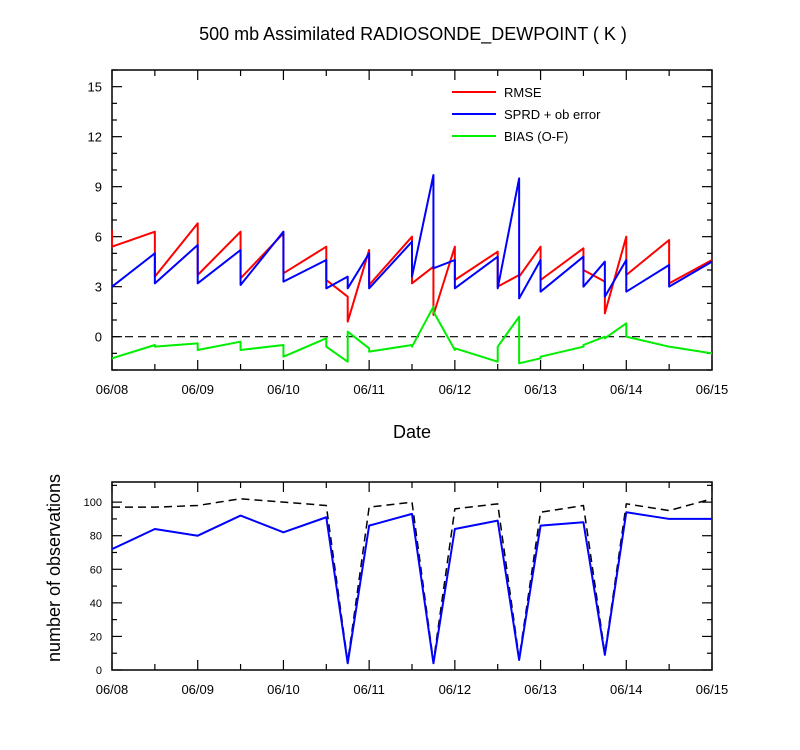 The image size is (800, 750). Describe the element at coordinates (96, 637) in the screenshot. I see `y-tick-label: 20` at that location.